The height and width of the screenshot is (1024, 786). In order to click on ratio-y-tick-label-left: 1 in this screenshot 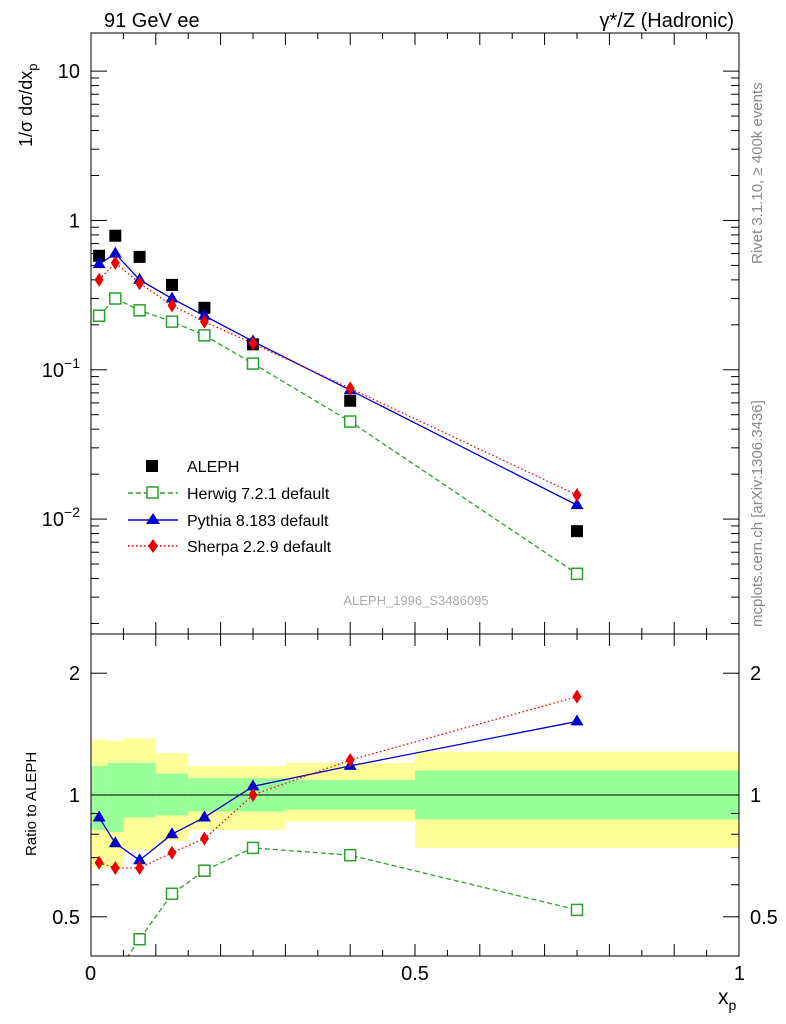, I will do `click(74, 796)`.